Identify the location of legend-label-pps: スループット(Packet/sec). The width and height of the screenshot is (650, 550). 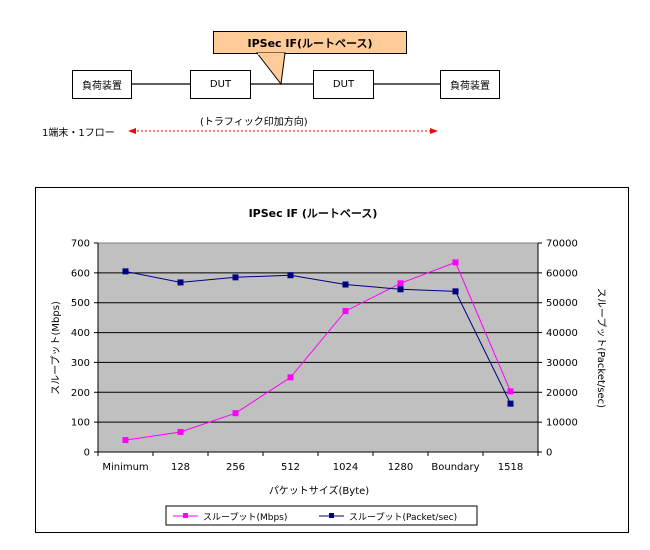
(403, 517).